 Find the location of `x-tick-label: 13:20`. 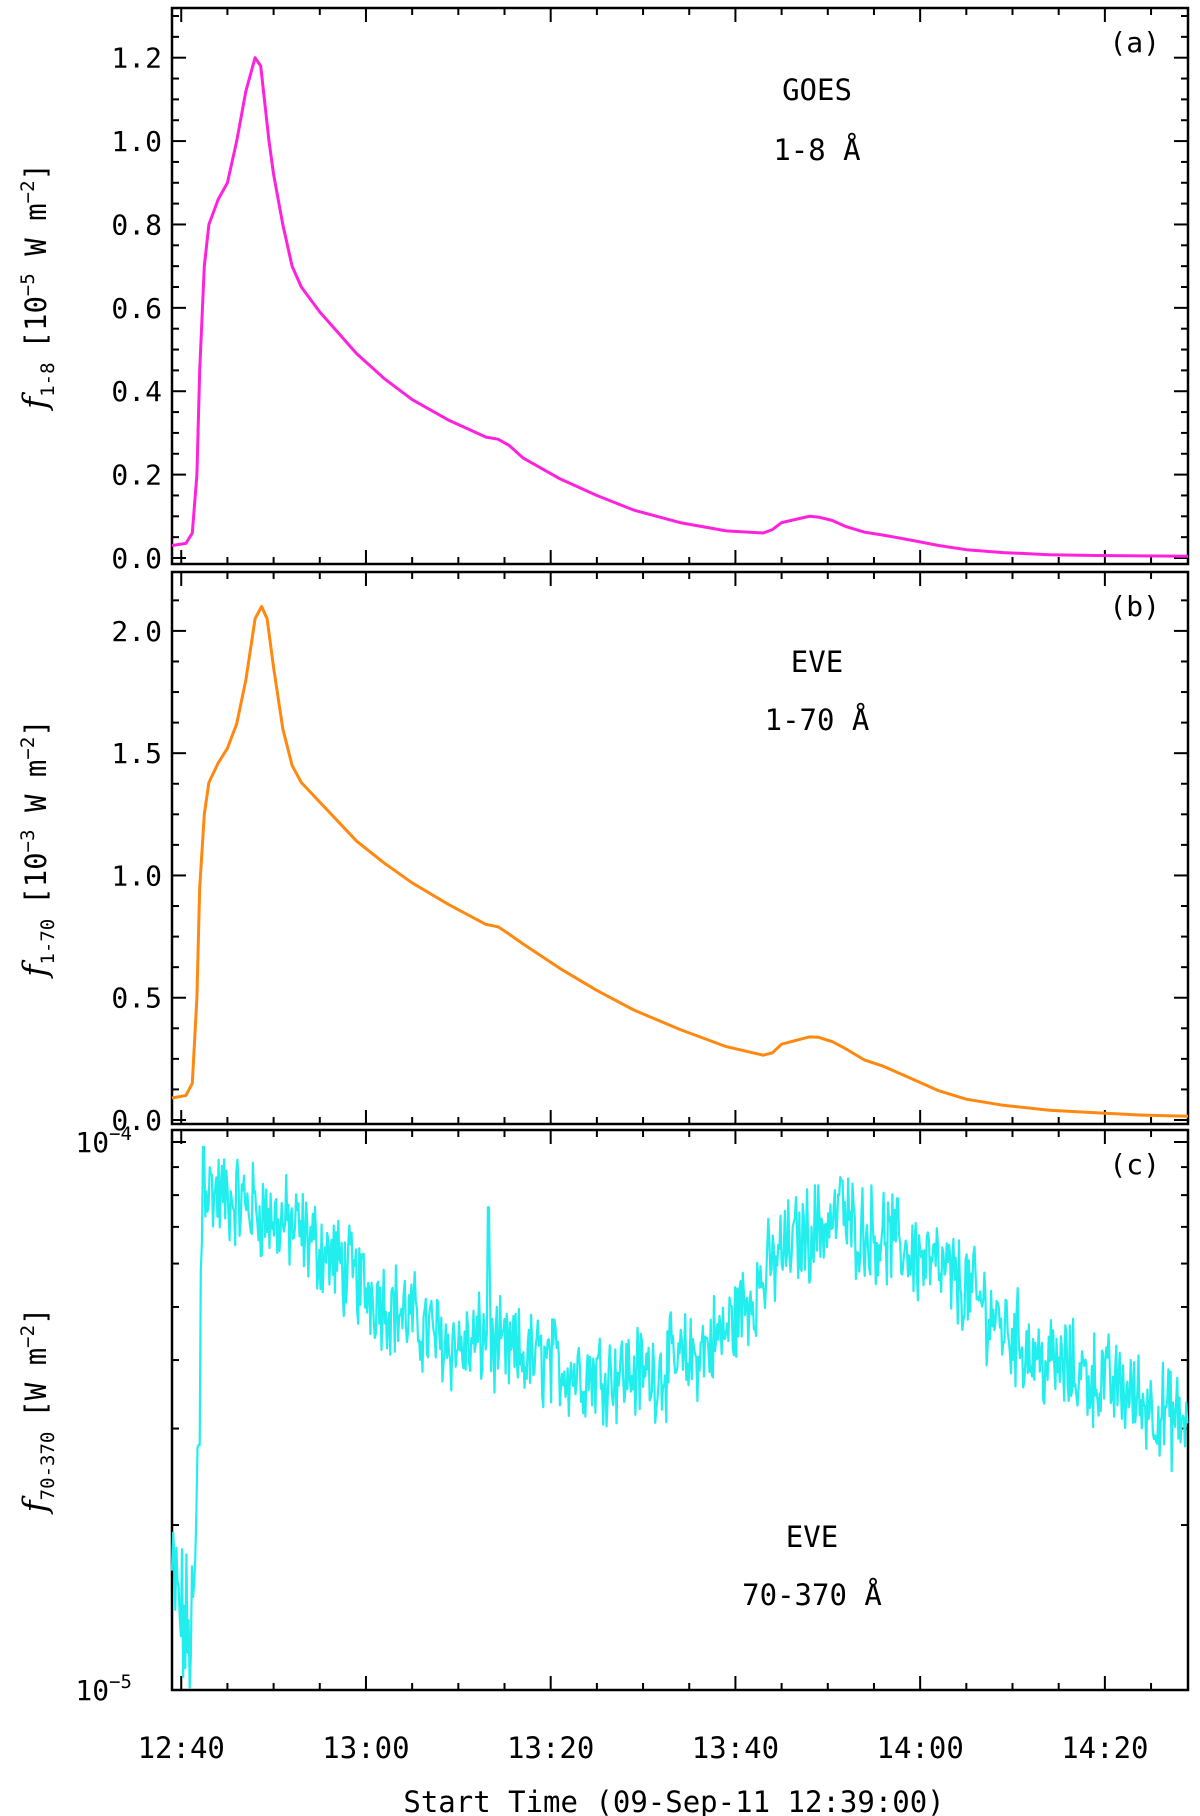

x-tick-label: 13:20 is located at coordinates (550, 1748).